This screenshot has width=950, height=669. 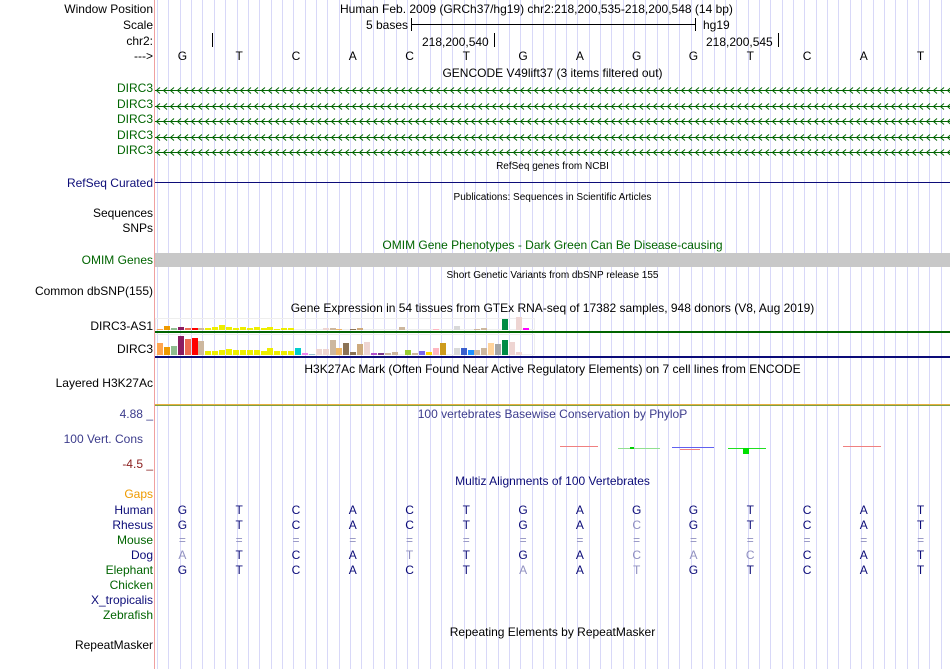 What do you see at coordinates (133, 510) in the screenshot?
I see `species-label: Human` at bounding box center [133, 510].